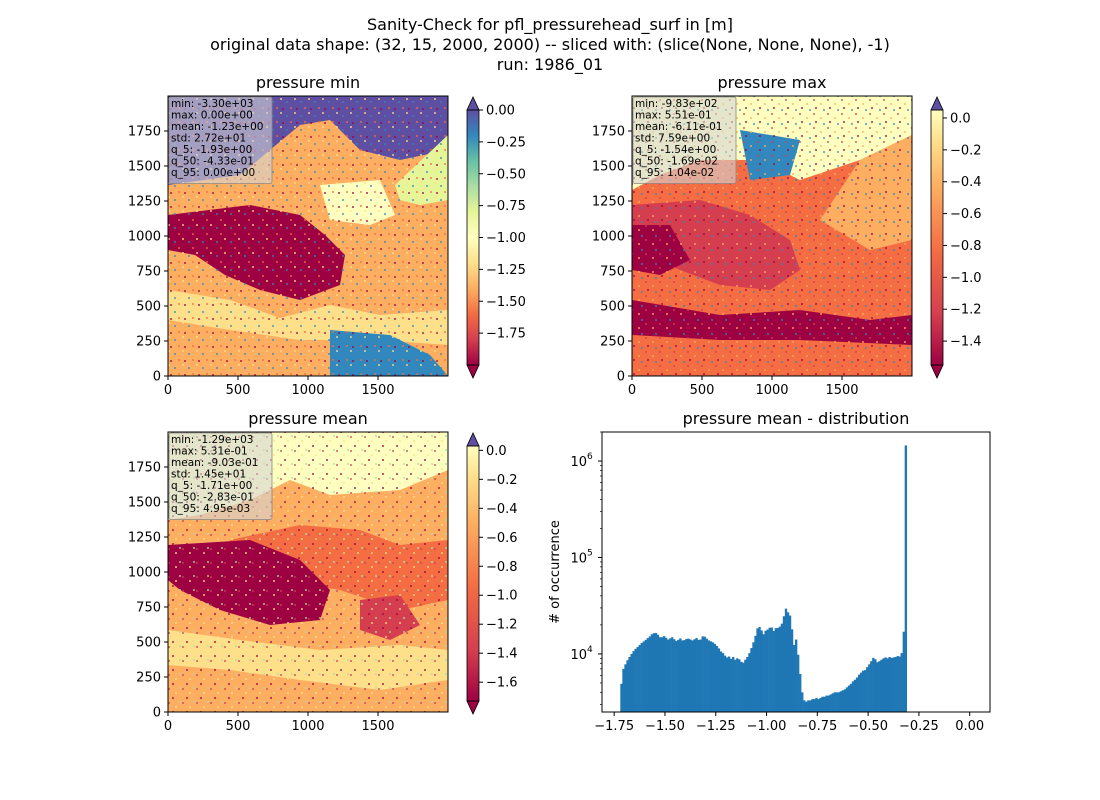  I want to click on stats-box-background, so click(220, 140).